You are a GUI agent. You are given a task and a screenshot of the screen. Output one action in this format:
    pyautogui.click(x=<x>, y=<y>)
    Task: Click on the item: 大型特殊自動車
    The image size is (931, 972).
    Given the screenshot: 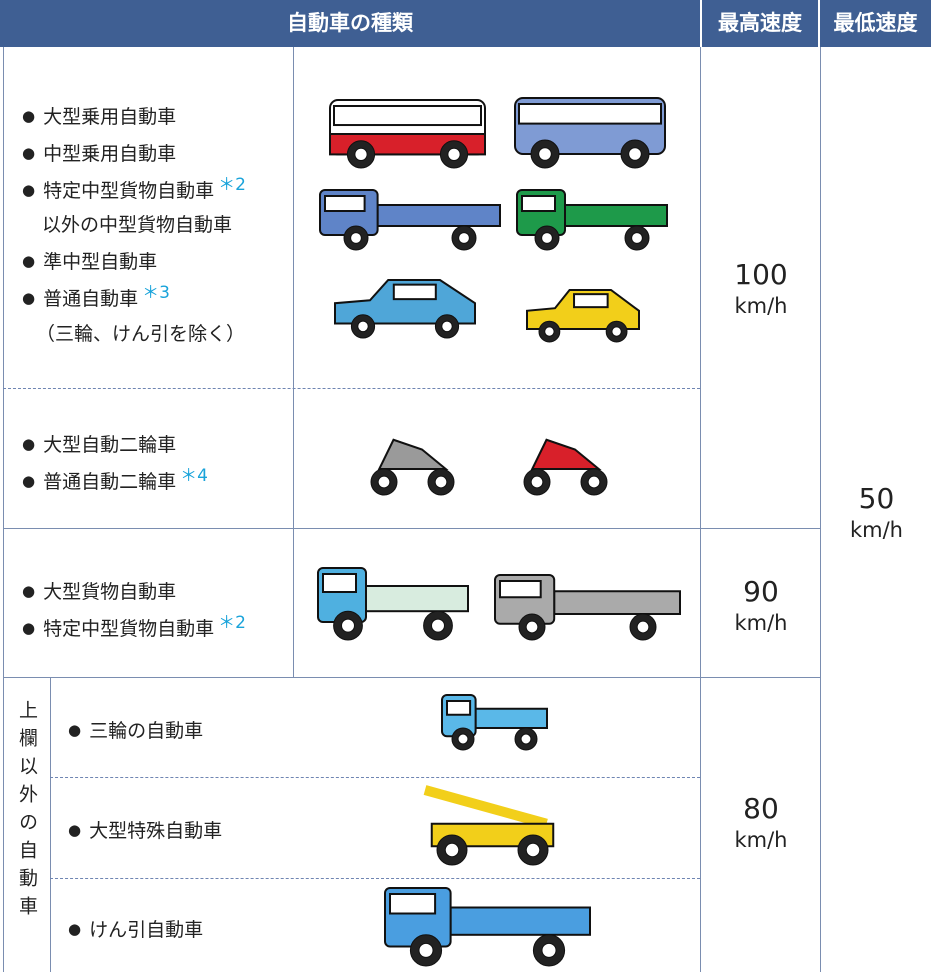 What is the action you would take?
    pyautogui.click(x=145, y=829)
    